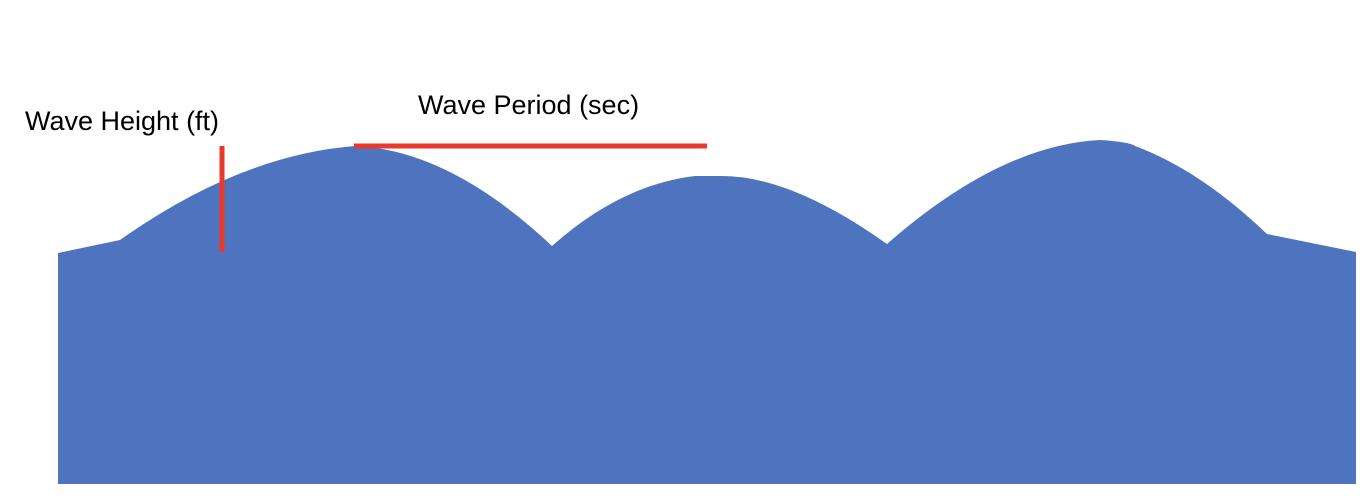 The height and width of the screenshot is (502, 1370). What do you see at coordinates (122, 121) in the screenshot?
I see `wave-height-label: Wave Height (ft)` at bounding box center [122, 121].